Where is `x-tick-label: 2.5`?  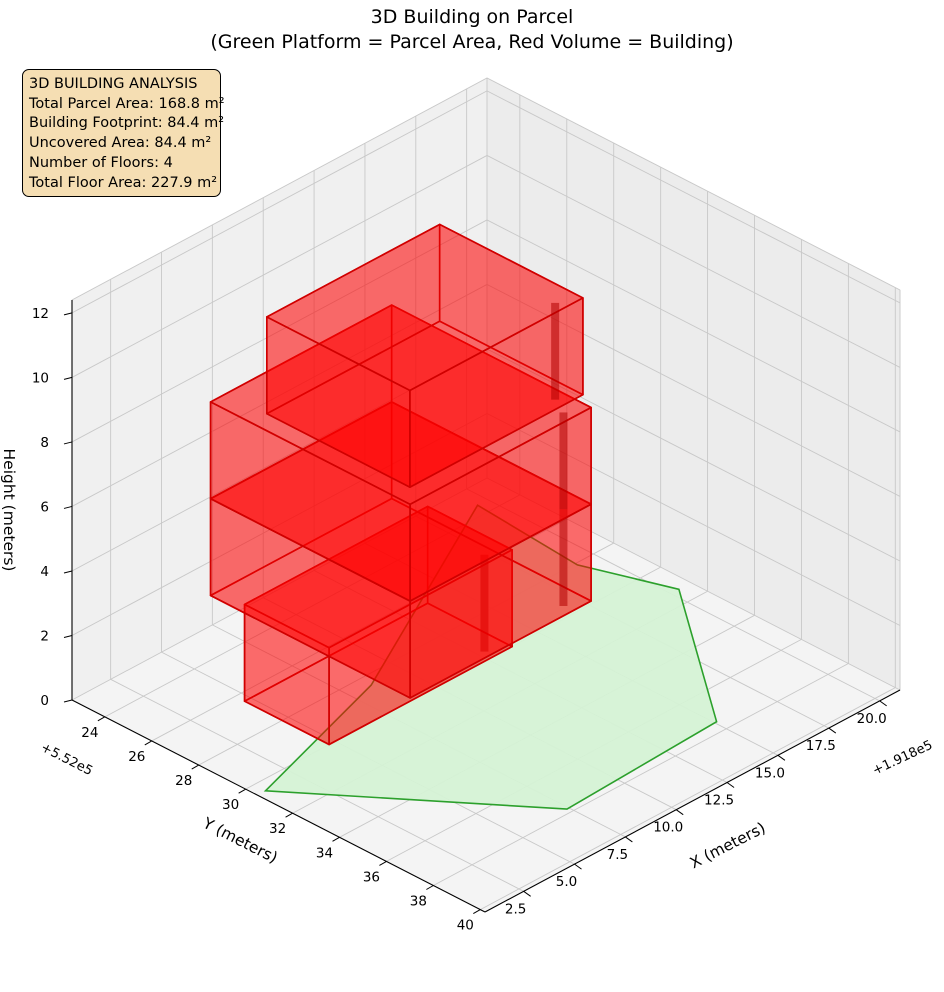 x-tick-label: 2.5 is located at coordinates (515, 909).